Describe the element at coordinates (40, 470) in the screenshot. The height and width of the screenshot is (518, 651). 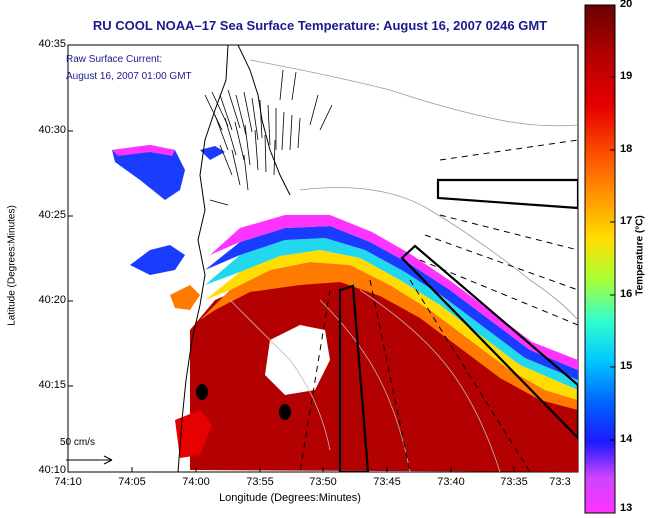
I see `y-tick-label: 40:10` at that location.